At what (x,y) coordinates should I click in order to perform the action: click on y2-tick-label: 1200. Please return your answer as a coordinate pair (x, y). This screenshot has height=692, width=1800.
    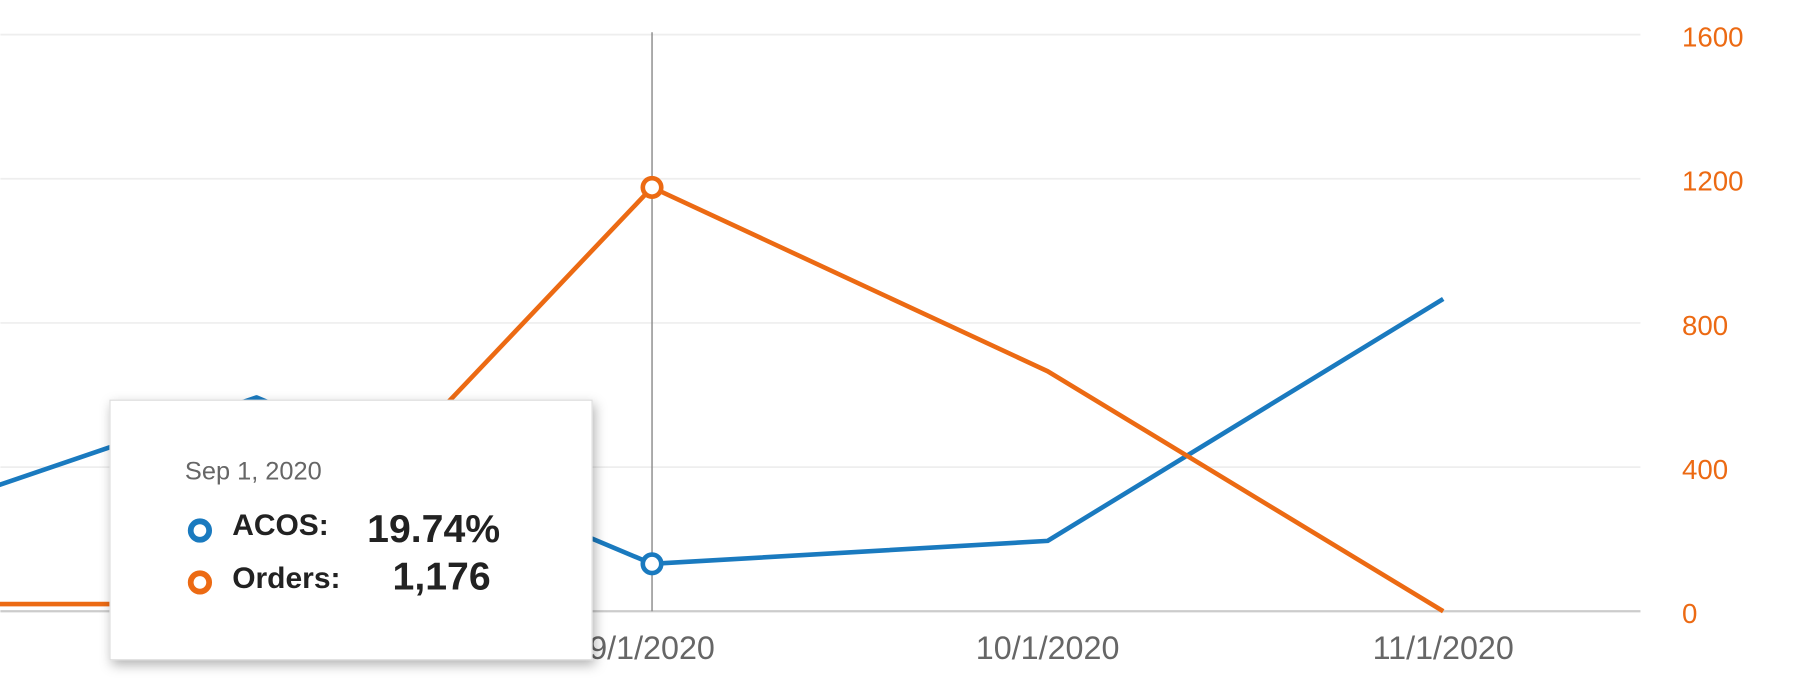
    Looking at the image, I should click on (1713, 181).